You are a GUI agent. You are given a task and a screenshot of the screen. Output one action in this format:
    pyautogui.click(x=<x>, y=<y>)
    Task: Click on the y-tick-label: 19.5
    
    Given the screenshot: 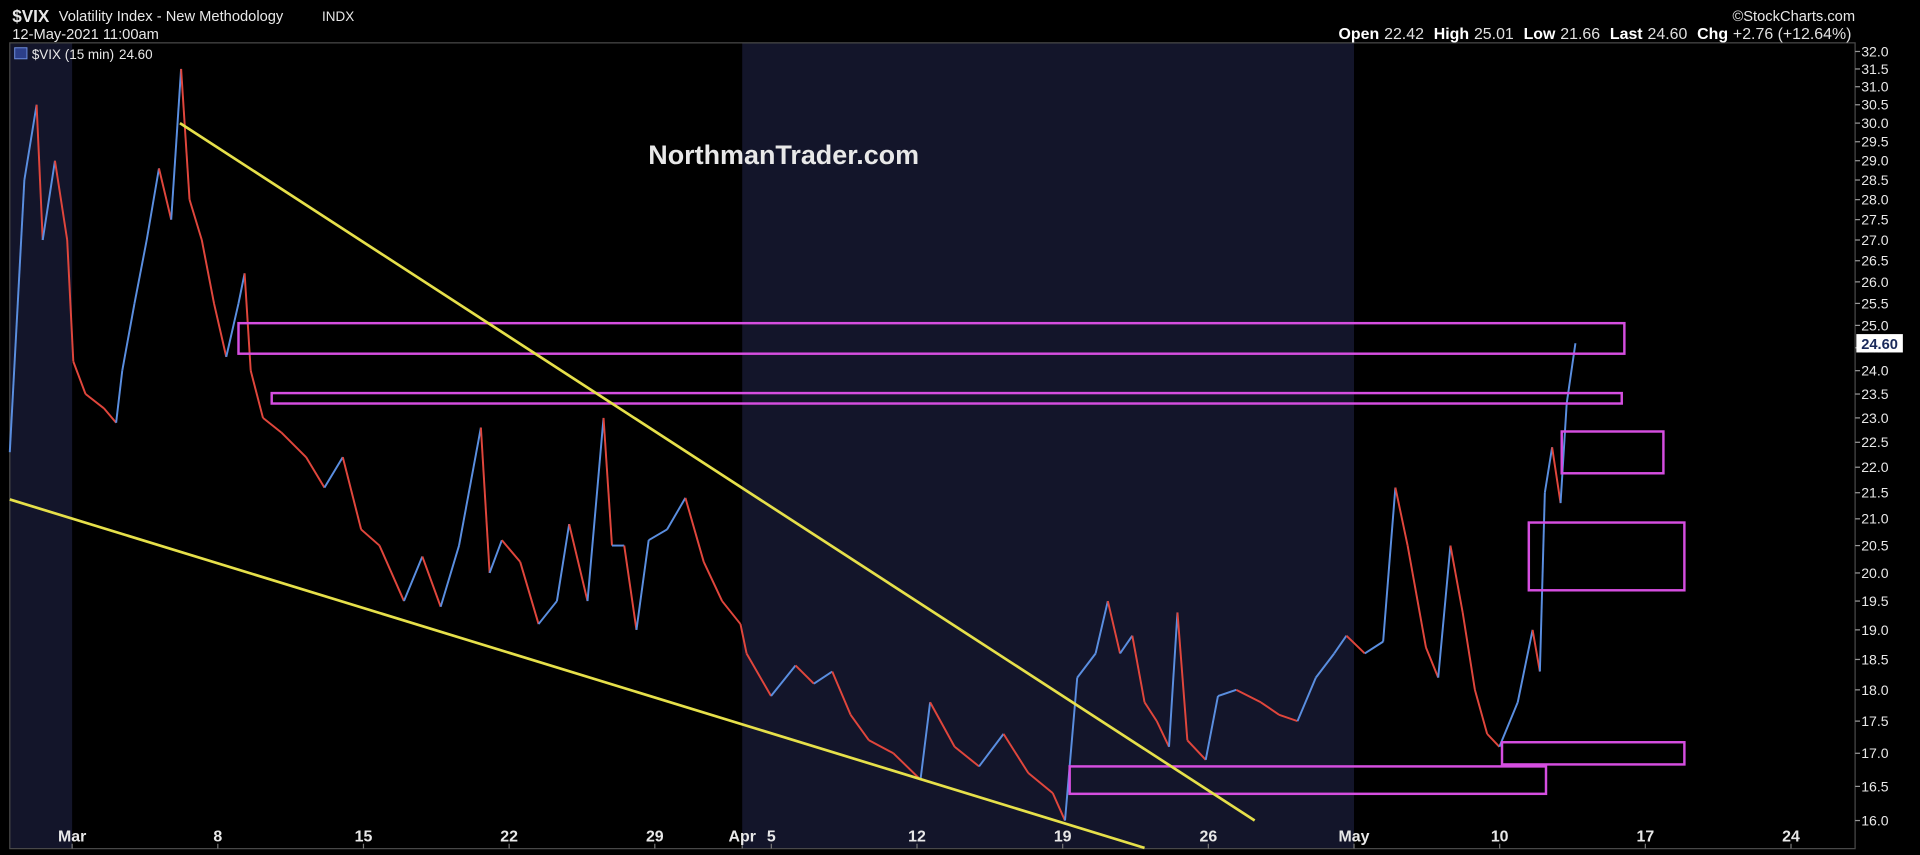 What is the action you would take?
    pyautogui.click(x=1875, y=601)
    